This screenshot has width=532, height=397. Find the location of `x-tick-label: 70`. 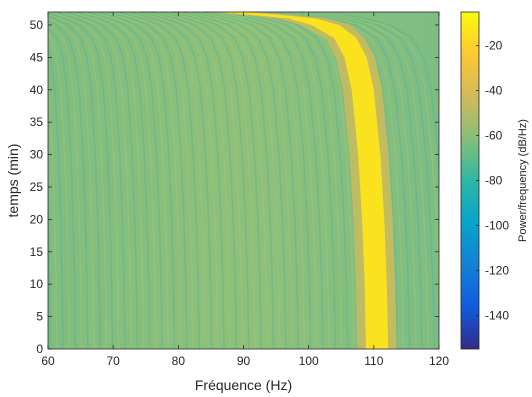

x-tick-label: 70 is located at coordinates (113, 361).